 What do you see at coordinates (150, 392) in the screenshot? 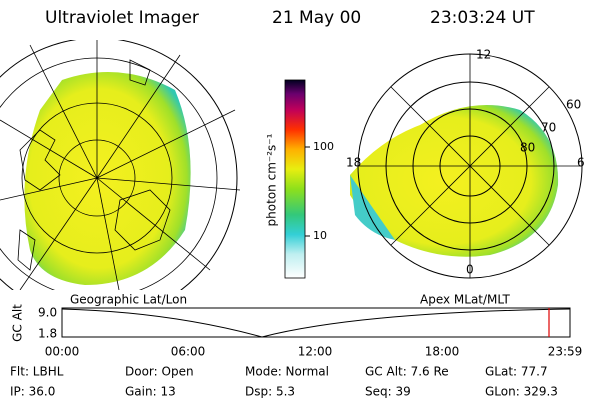
I see `info-field: Gain: 13` at bounding box center [150, 392].